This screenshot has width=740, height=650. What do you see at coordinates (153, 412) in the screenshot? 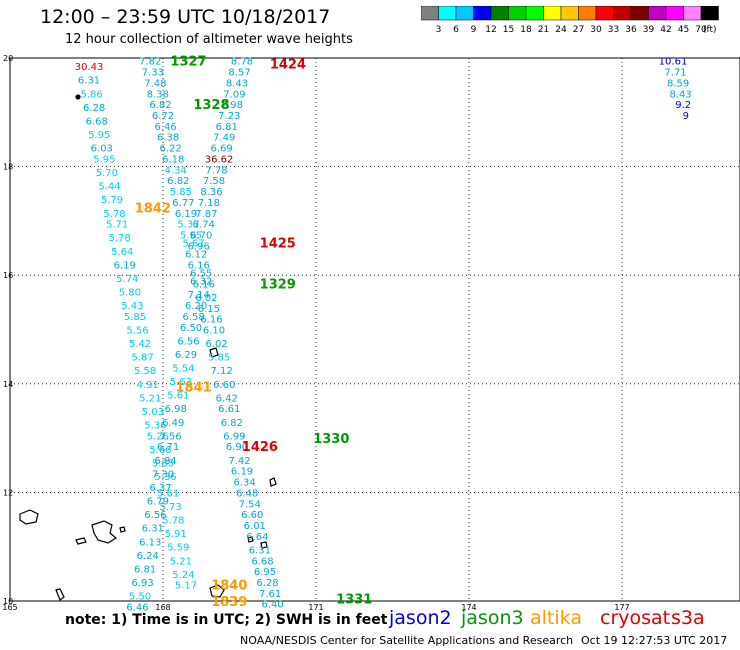
I see `wave-height-value: 5.03` at bounding box center [153, 412].